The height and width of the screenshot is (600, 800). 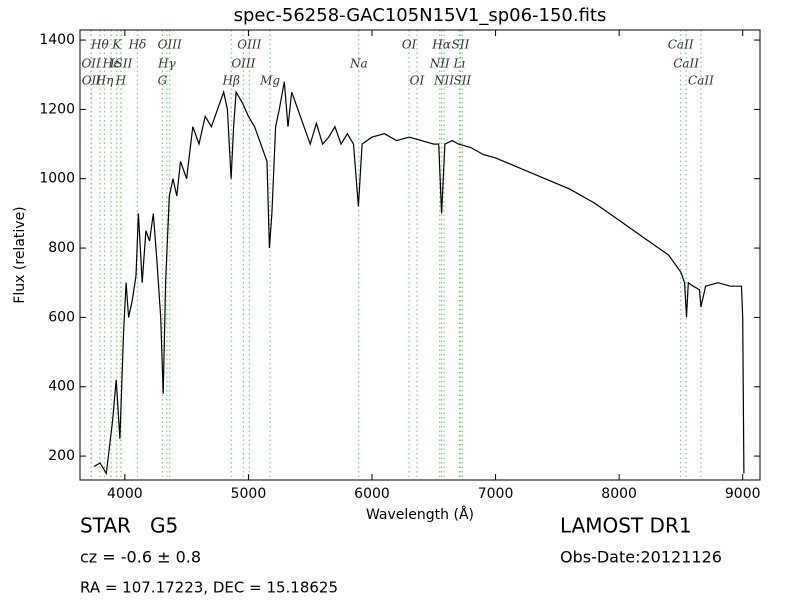 What do you see at coordinates (99, 45) in the screenshot?
I see `spectral-line-label: Hθ` at bounding box center [99, 45].